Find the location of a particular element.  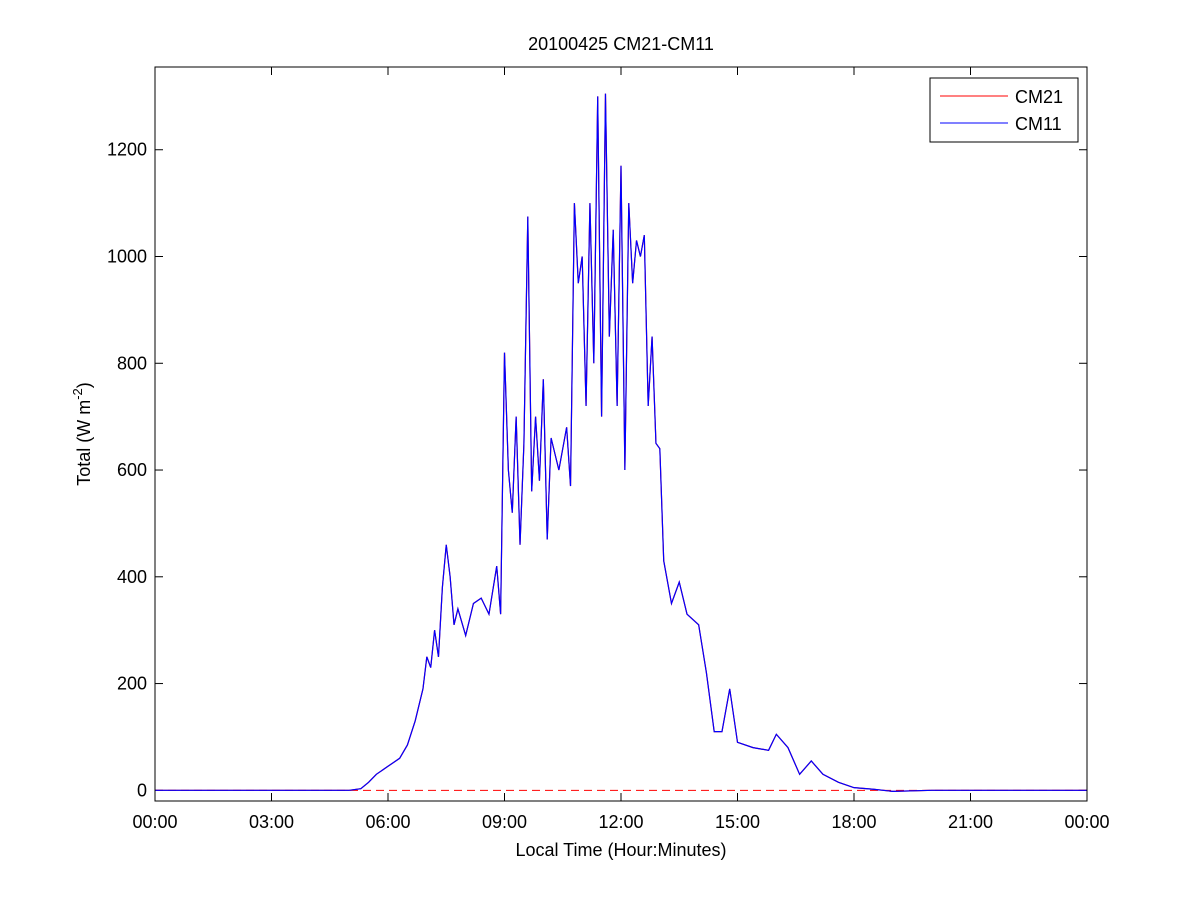

x-tick-label: 12:00 is located at coordinates (620, 822).